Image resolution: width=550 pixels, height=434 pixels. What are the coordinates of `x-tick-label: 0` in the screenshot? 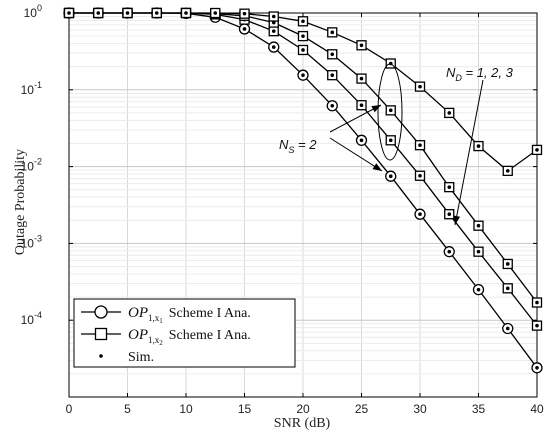 It's located at (69, 409).